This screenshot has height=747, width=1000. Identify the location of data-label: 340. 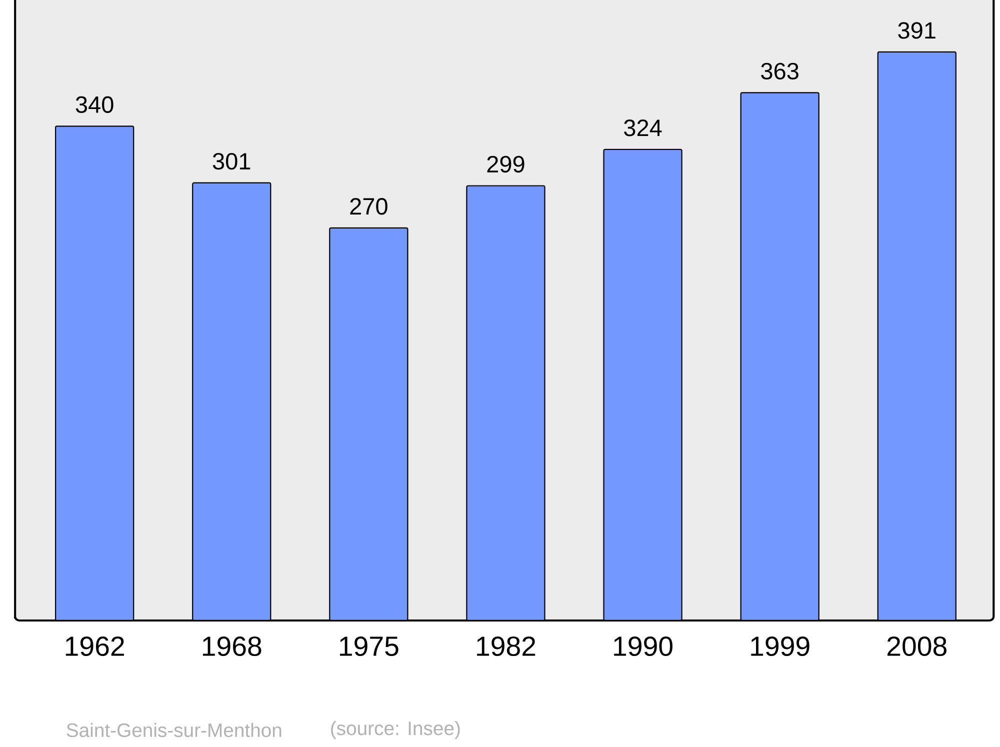
(95, 104).